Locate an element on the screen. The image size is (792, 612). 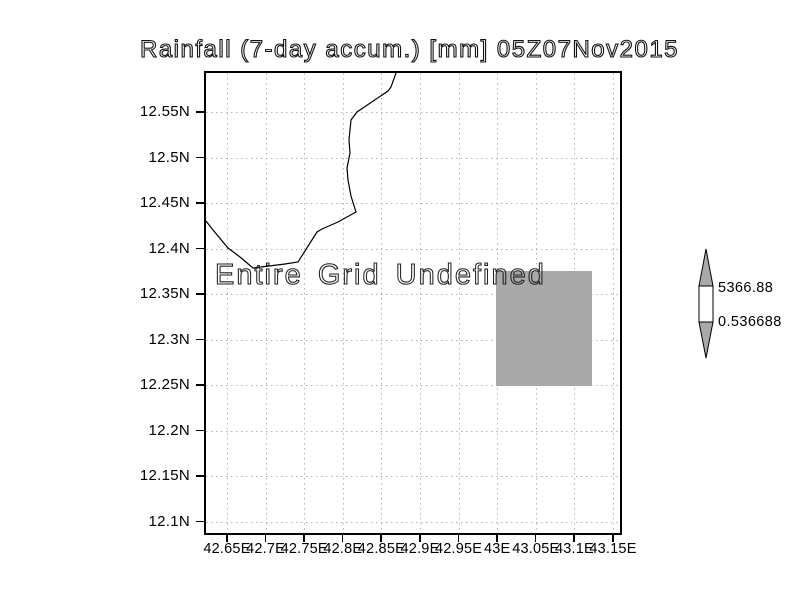
lon-tick-label: 43E is located at coordinates (497, 549).